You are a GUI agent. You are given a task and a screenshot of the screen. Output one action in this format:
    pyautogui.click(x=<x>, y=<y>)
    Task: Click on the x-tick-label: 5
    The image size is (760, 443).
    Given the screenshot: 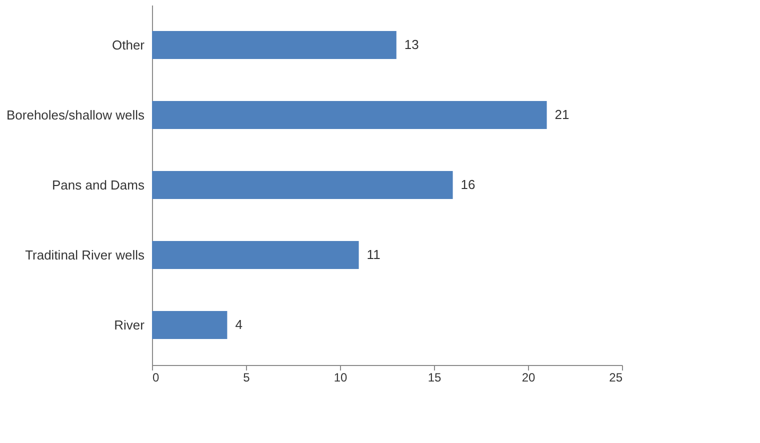 What is the action you would take?
    pyautogui.click(x=246, y=377)
    